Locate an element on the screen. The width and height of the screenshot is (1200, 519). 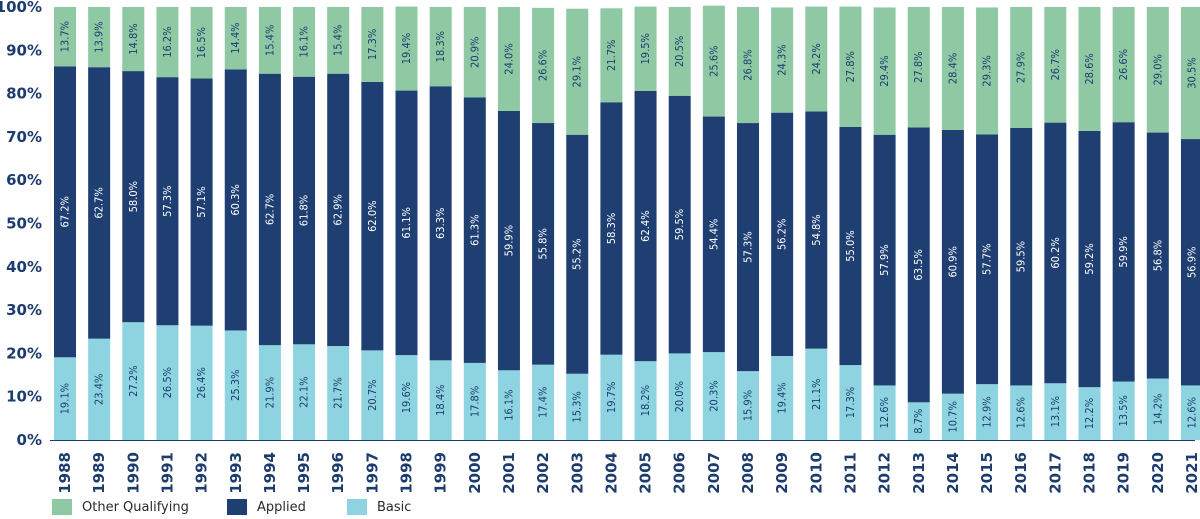
x-tick-label: 2006 is located at coordinates (680, 473).